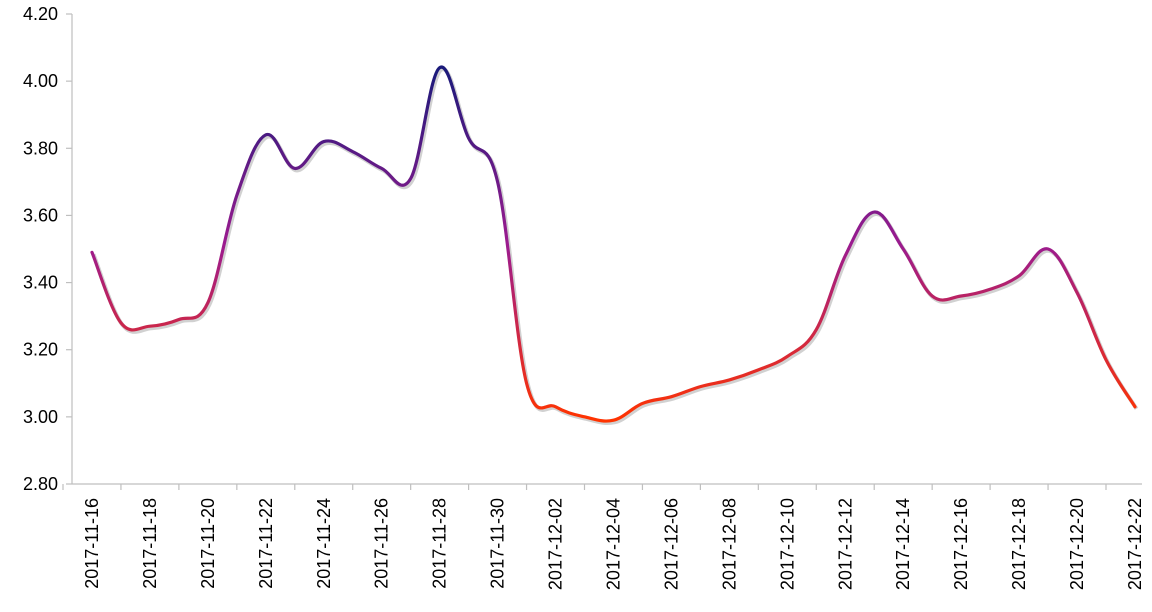 This screenshot has width=1152, height=612. Describe the element at coordinates (1019, 544) in the screenshot. I see `x-tick-label: 2017-12-18` at that location.